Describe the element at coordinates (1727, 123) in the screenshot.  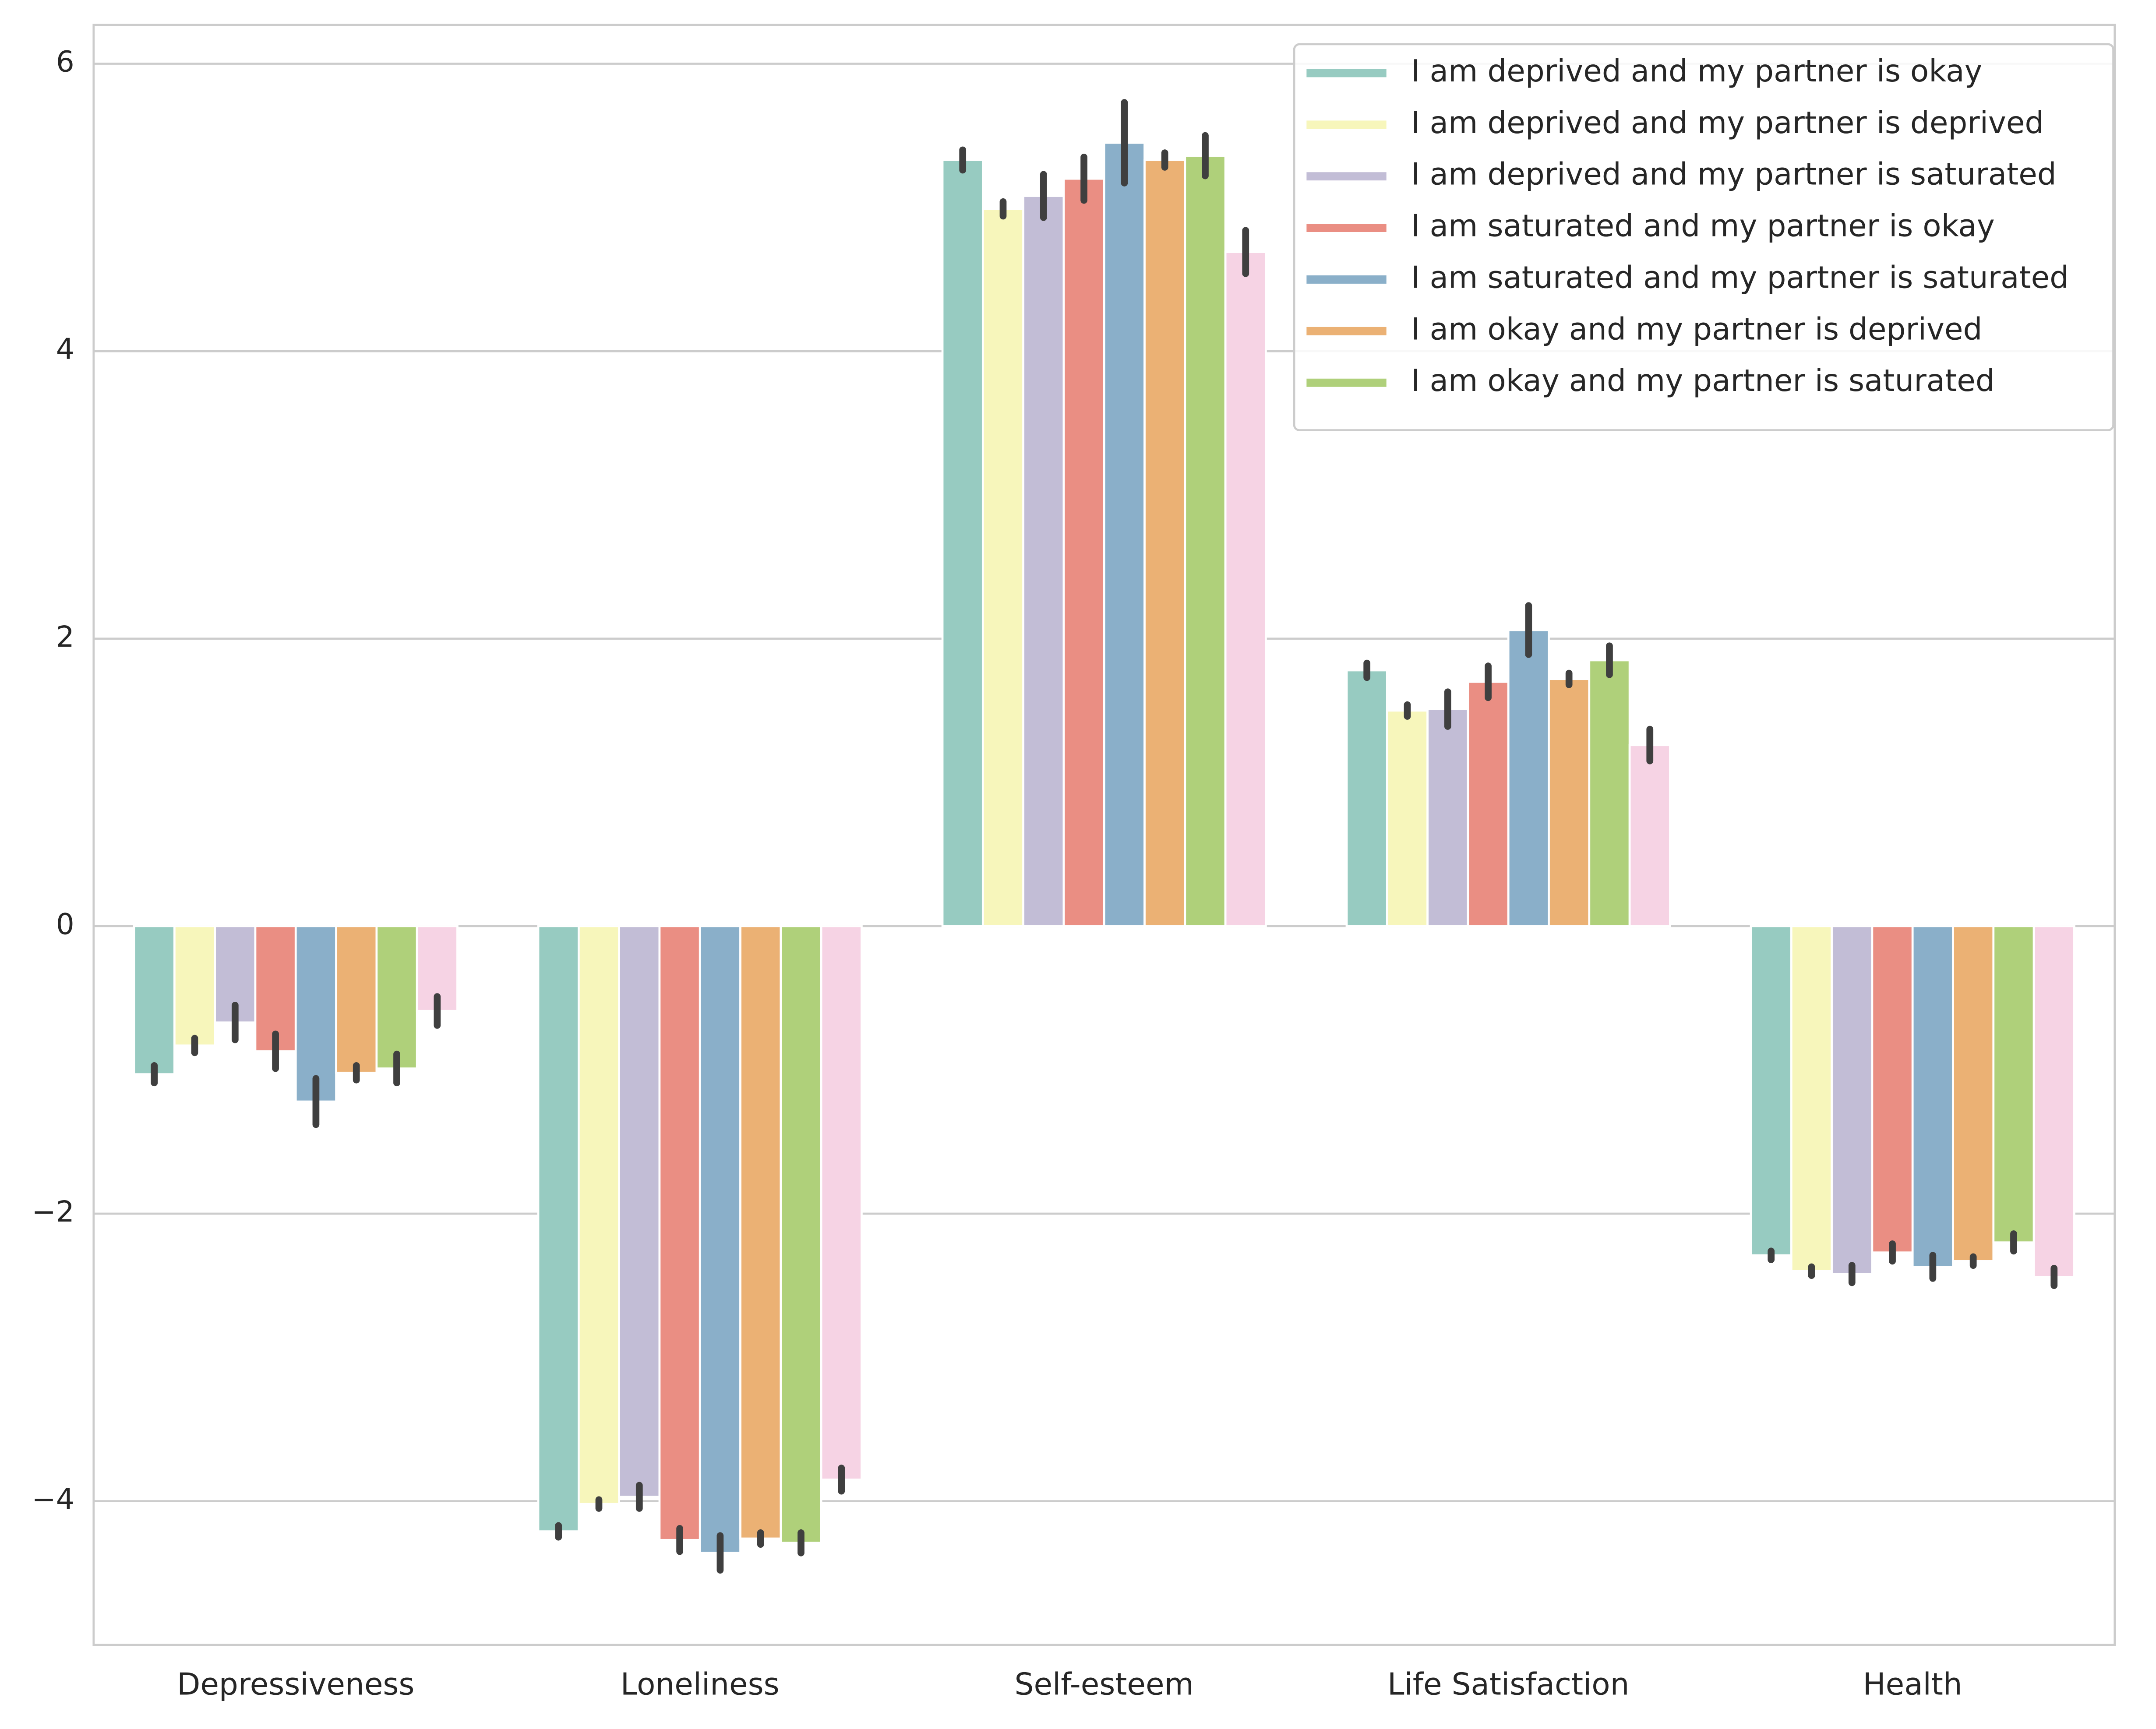
I see `legend-label: I am deprived and my partner is deprived` at that location.